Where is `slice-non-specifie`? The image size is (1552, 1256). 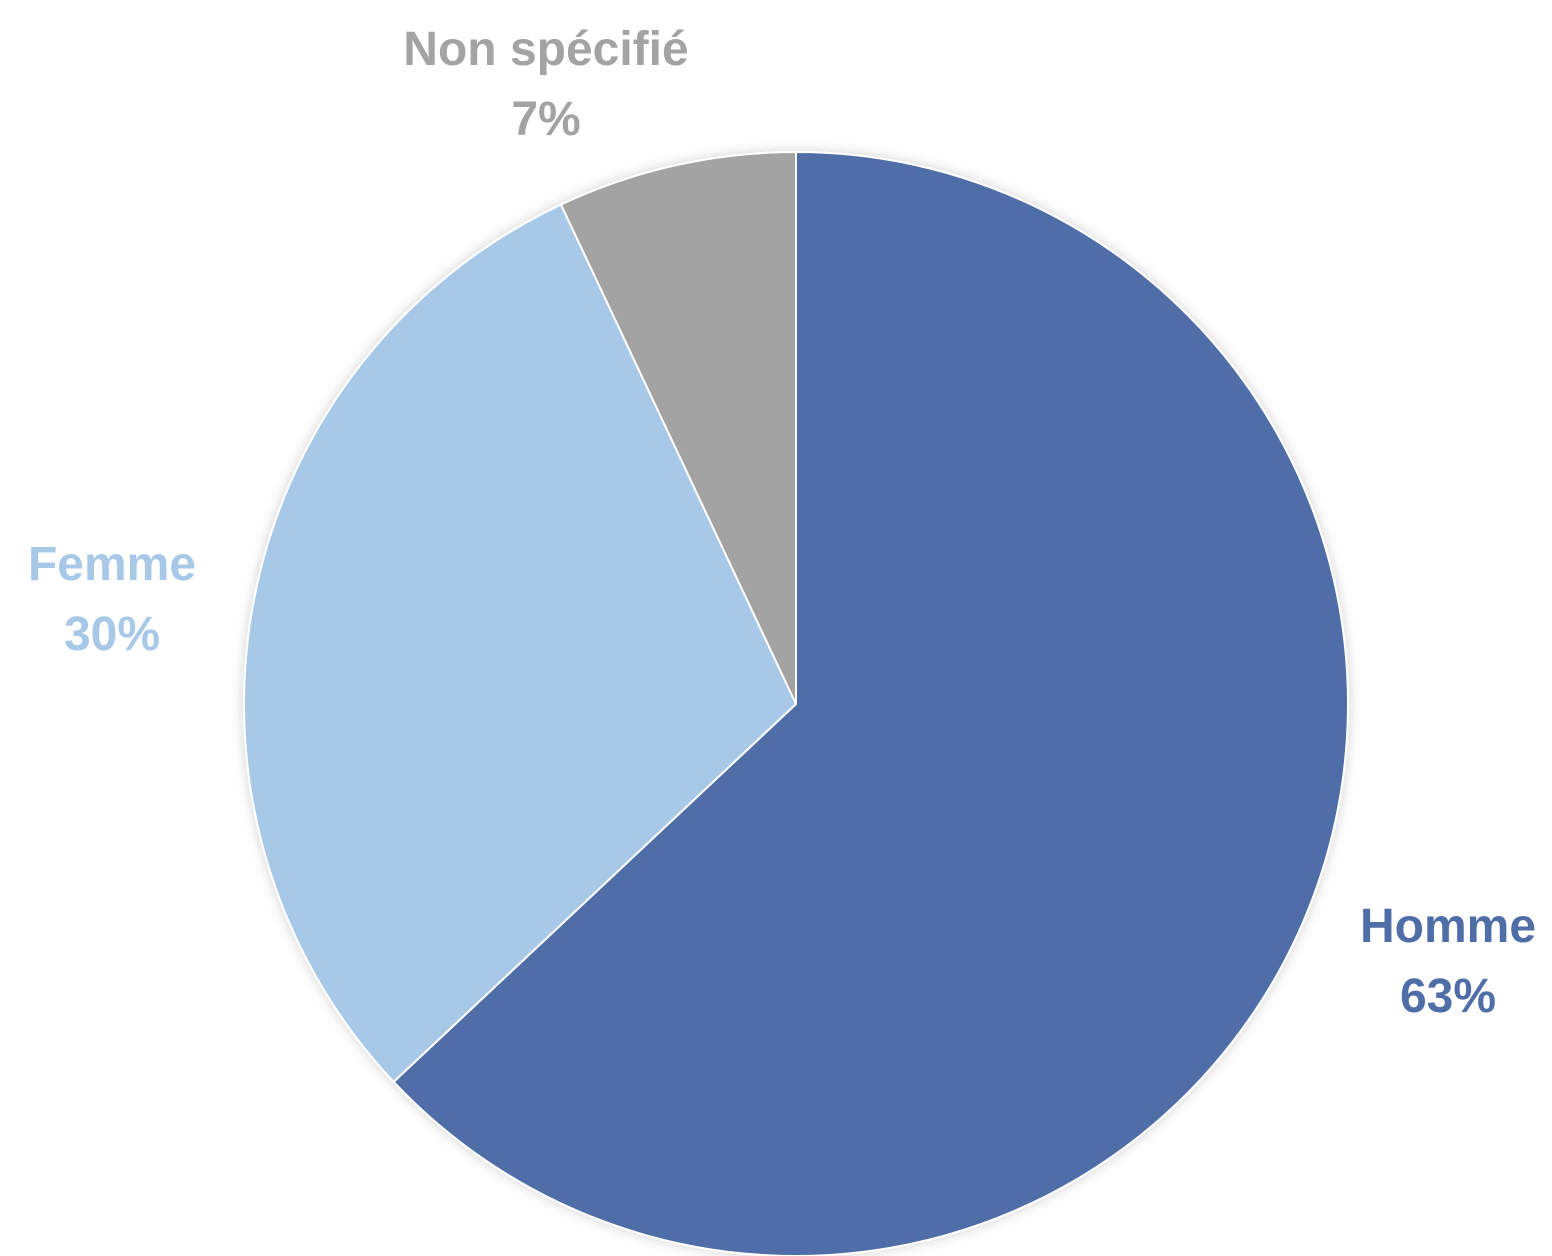 slice-non-specifie is located at coordinates (678, 428).